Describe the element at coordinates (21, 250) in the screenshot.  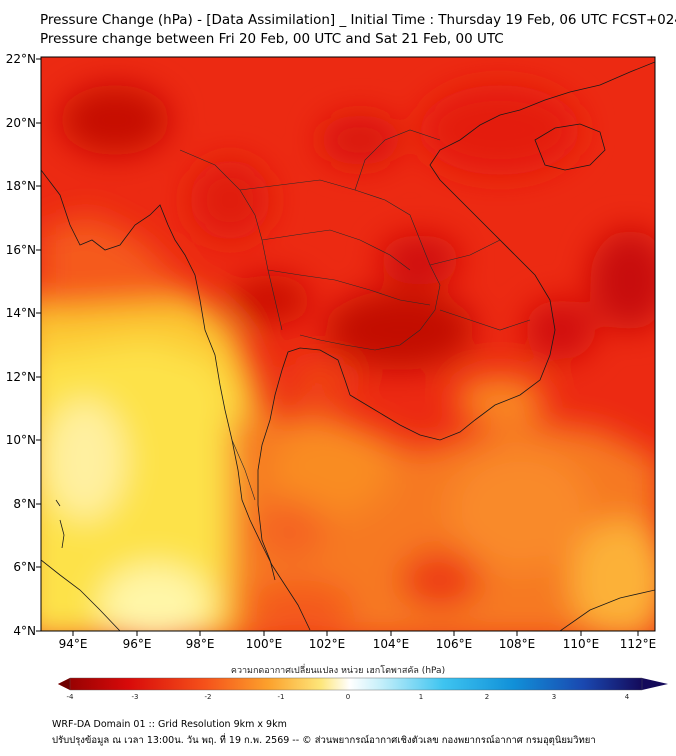
I see `lat-label-16: 16°N` at that location.